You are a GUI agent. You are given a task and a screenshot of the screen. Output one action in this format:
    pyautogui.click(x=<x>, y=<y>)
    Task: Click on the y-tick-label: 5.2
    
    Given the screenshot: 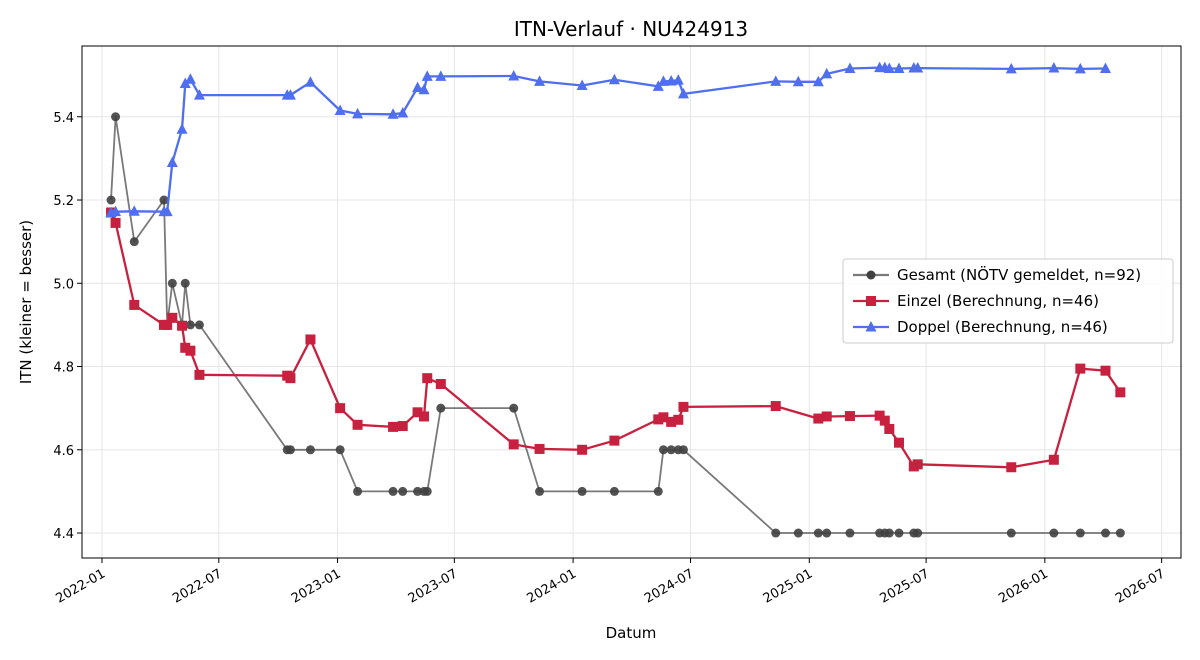 What is the action you would take?
    pyautogui.click(x=63, y=201)
    